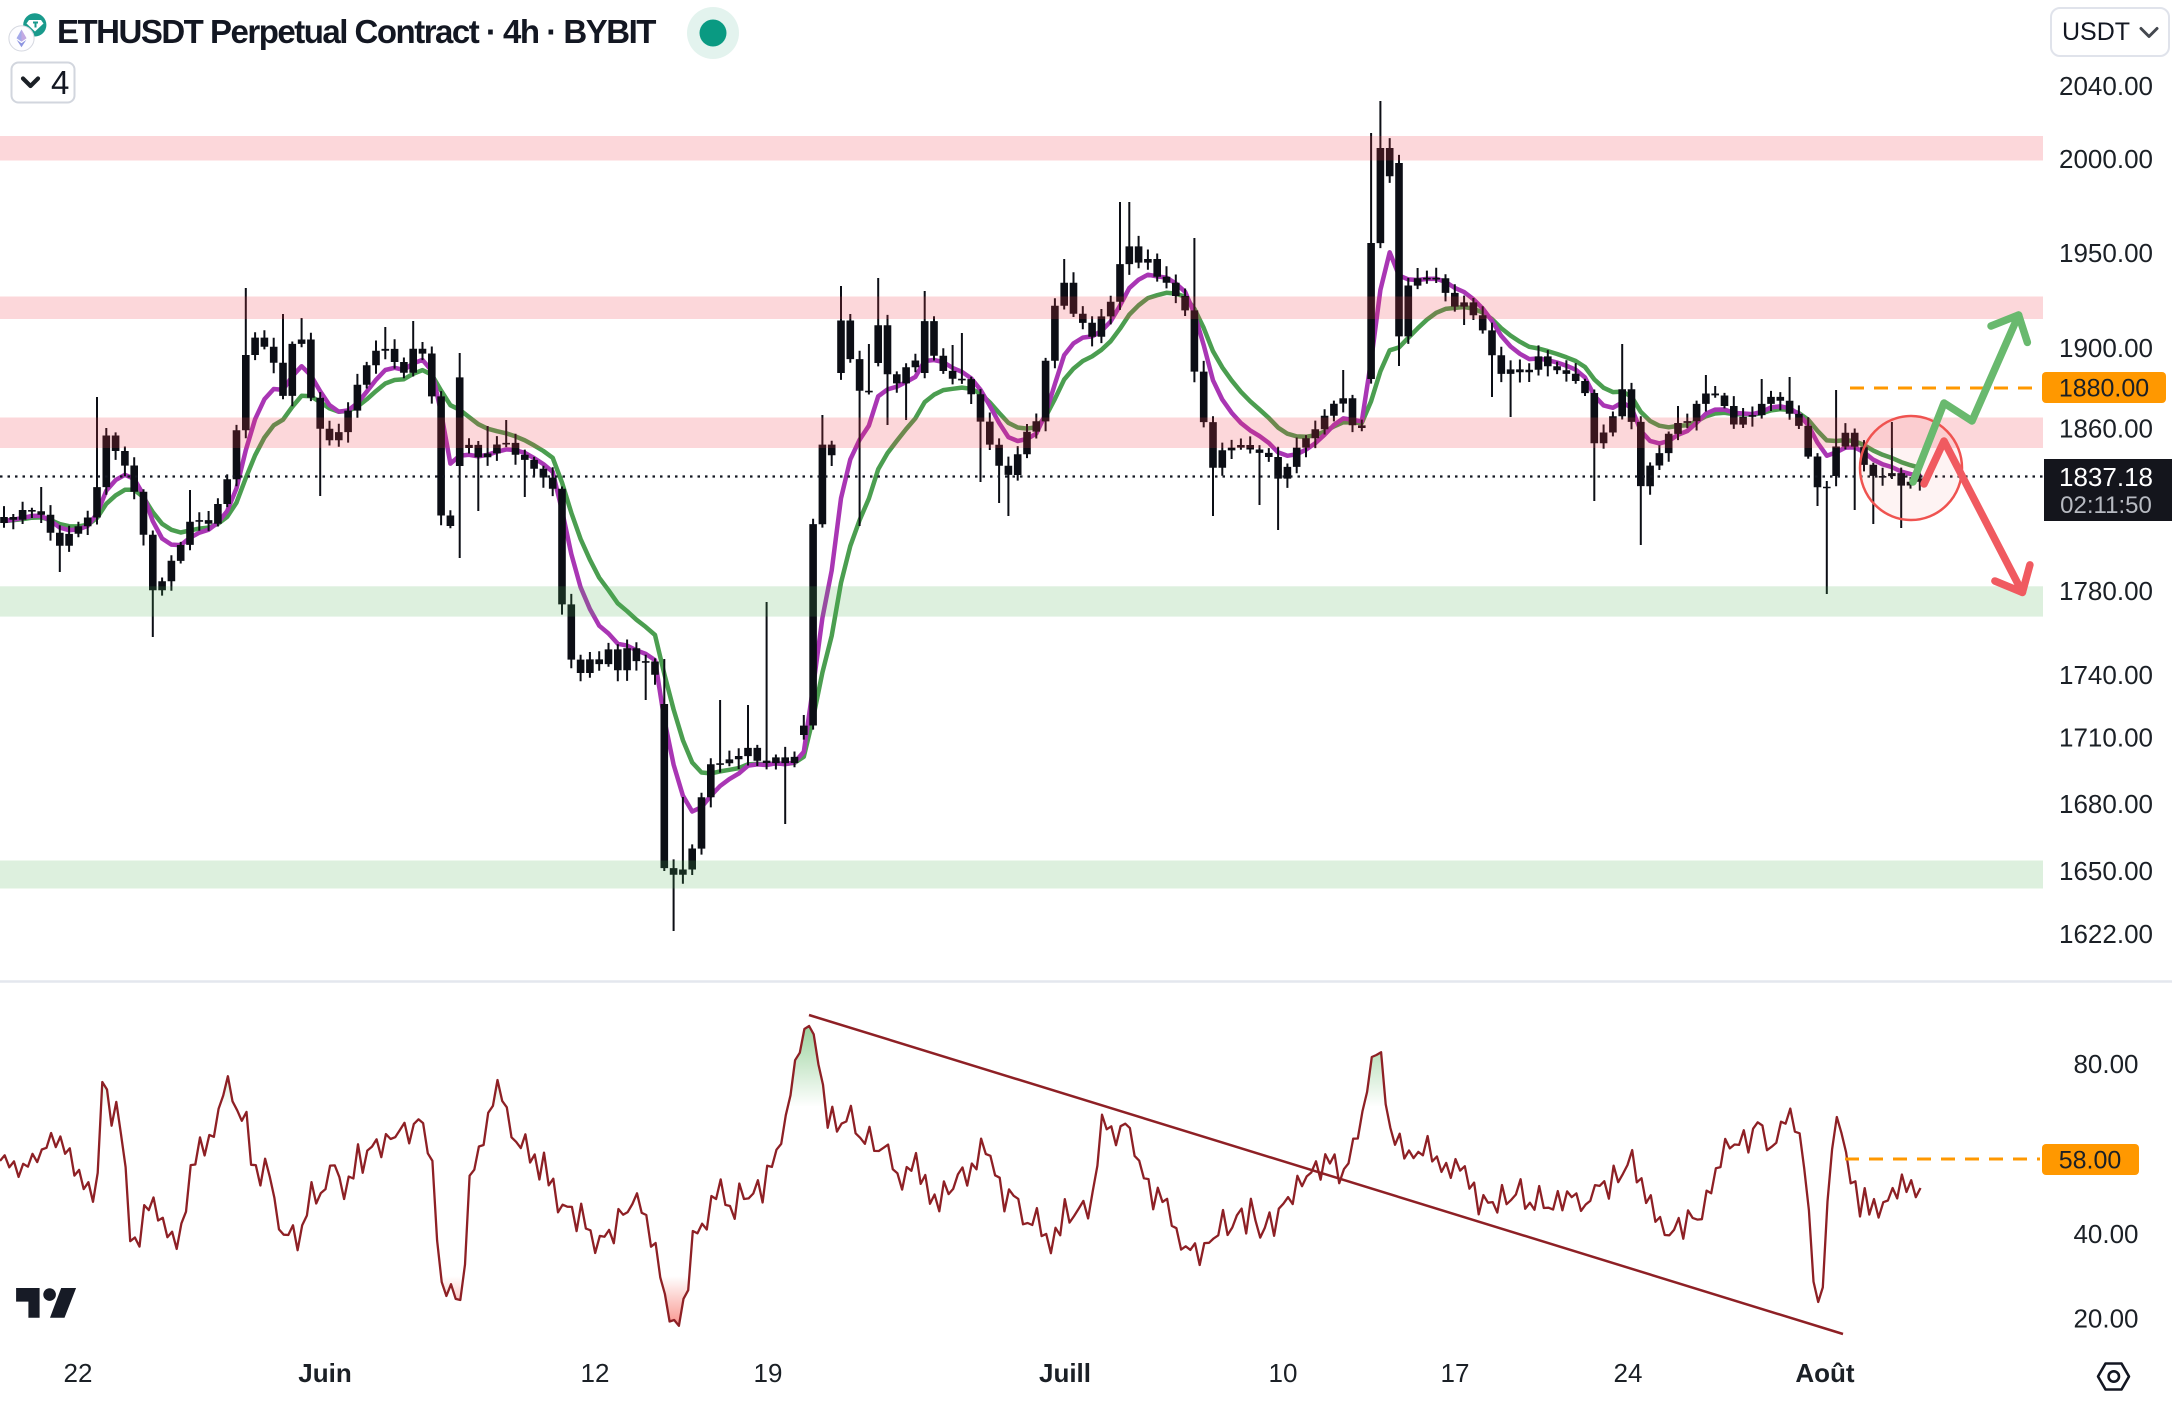 The image size is (2172, 1401). What do you see at coordinates (2096, 32) in the screenshot?
I see `svg-text: USDT` at bounding box center [2096, 32].